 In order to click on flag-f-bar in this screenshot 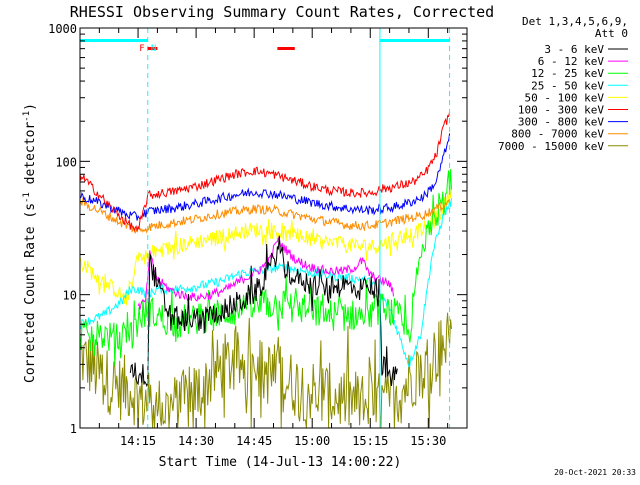, I will do `click(152, 48)`.